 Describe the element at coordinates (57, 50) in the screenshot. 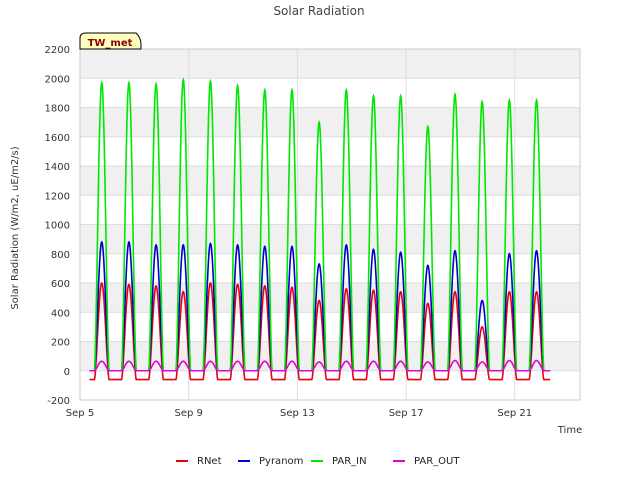

I see `y-tick-label: 2200` at that location.